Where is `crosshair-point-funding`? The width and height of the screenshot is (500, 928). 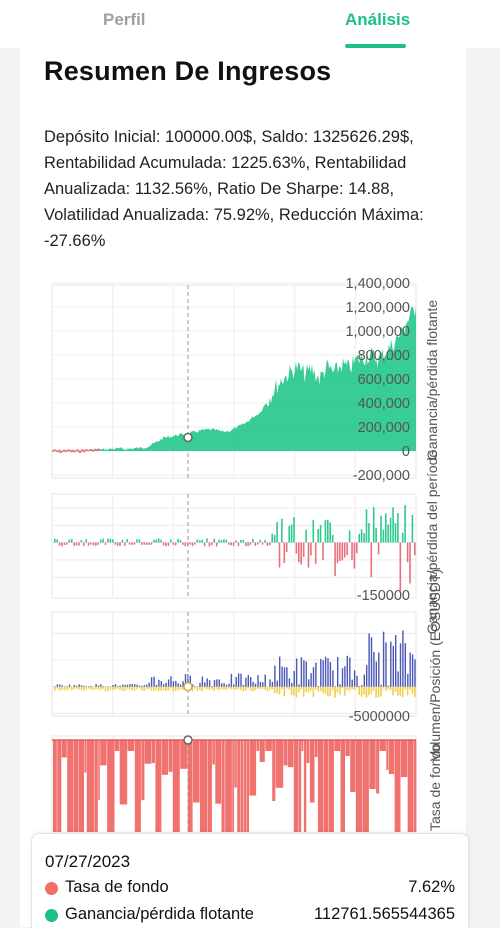
crosshair-point-funding is located at coordinates (188, 740).